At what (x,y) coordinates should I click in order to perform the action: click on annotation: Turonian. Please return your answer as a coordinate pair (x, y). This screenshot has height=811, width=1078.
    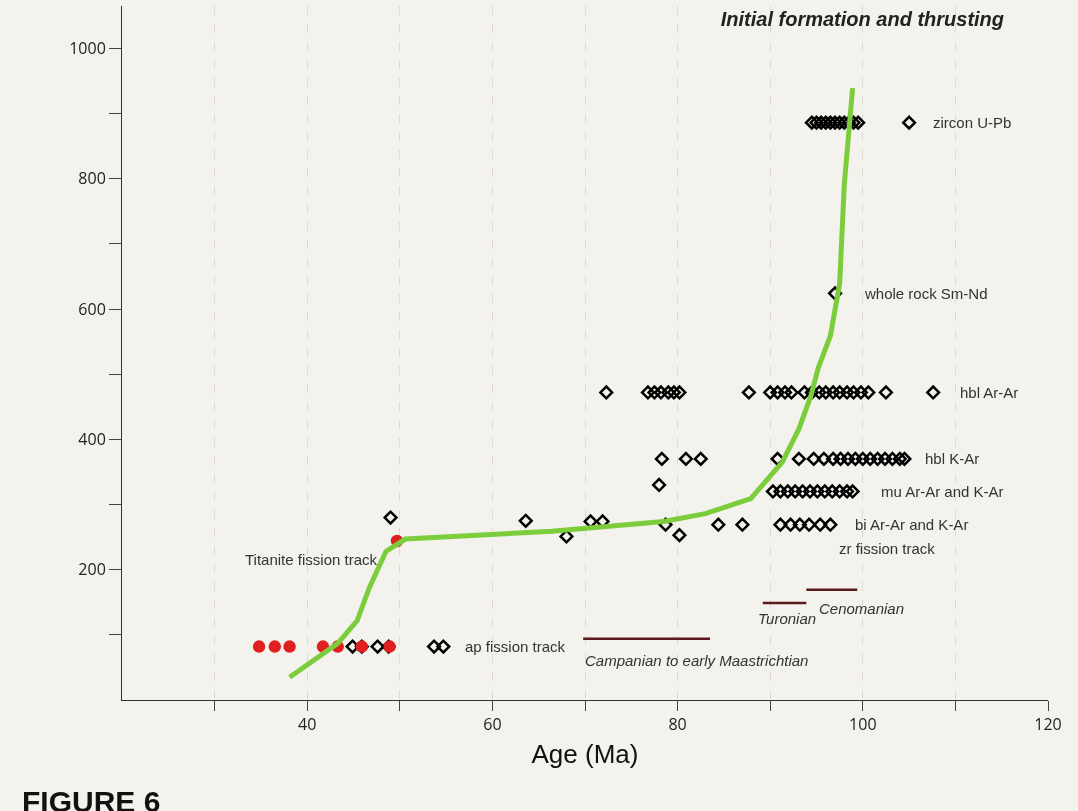
    Looking at the image, I should click on (787, 618).